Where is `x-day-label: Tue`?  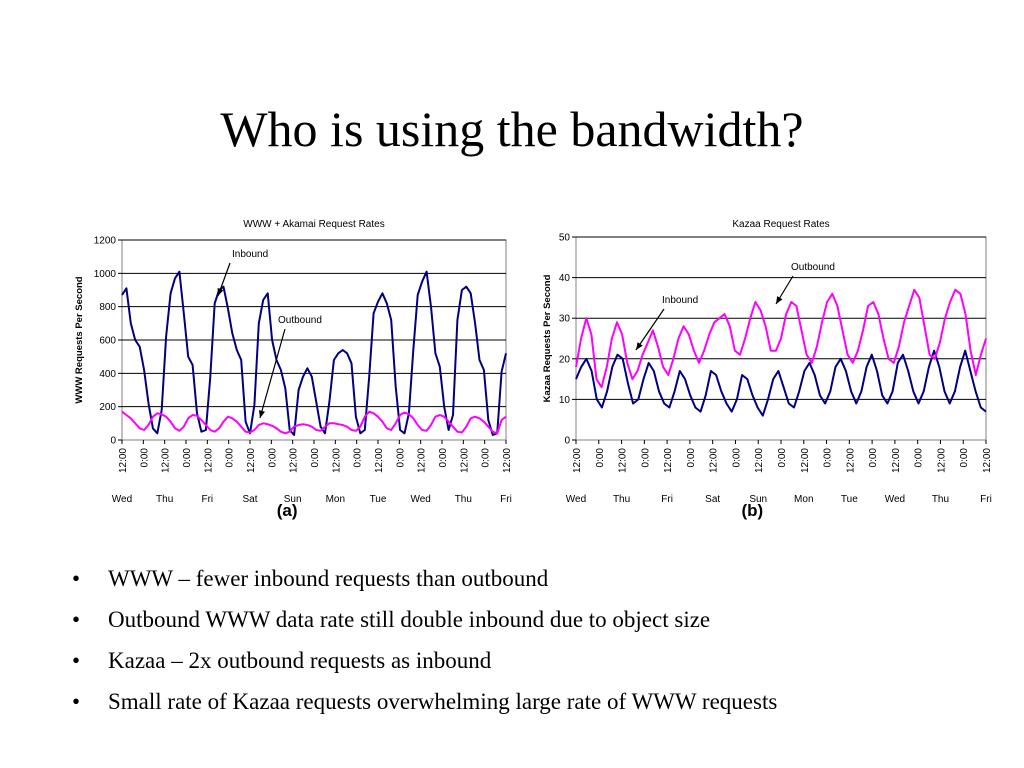
x-day-label: Tue is located at coordinates (849, 499).